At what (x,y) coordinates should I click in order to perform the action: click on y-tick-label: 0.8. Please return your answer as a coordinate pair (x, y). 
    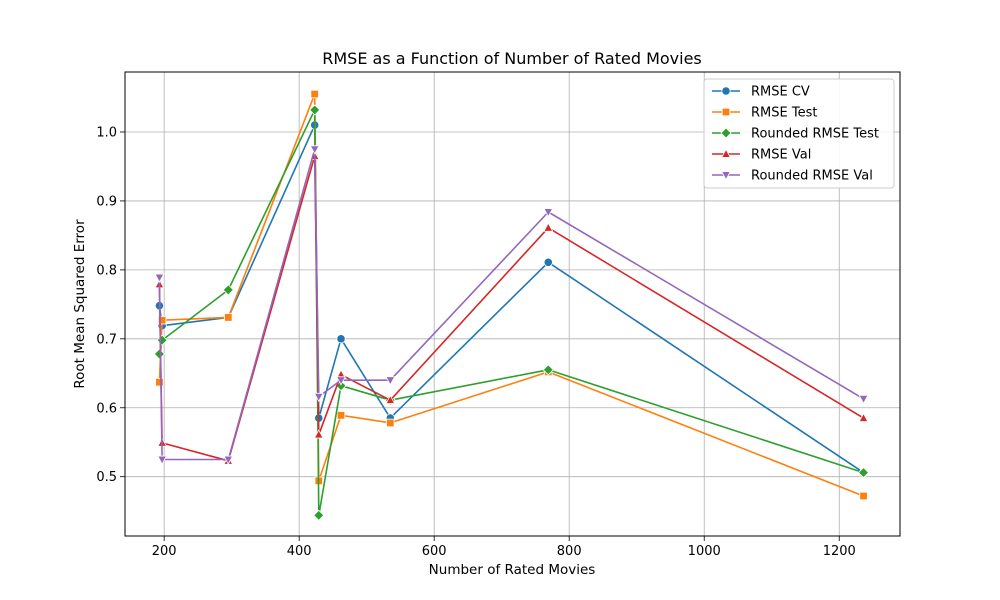
    Looking at the image, I should click on (106, 270).